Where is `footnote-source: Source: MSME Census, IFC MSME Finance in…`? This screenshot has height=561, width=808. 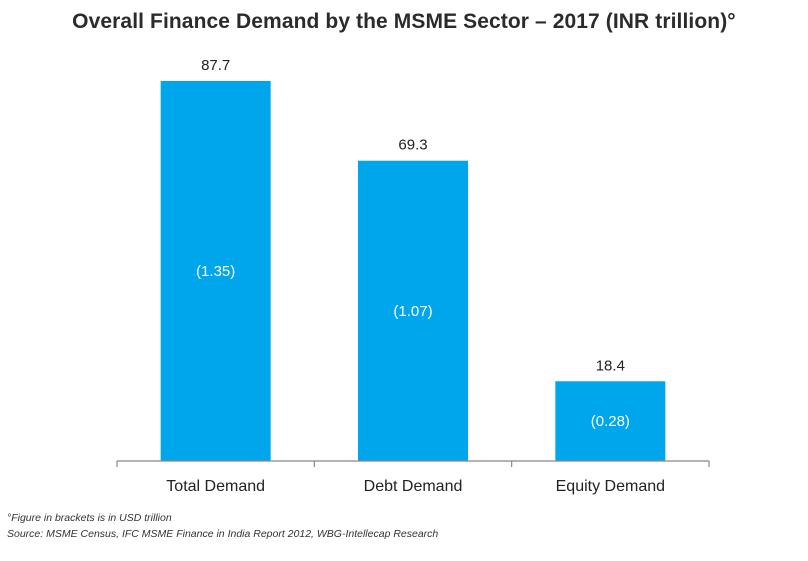 footnote-source: Source: MSME Census, IFC MSME Finance in… is located at coordinates (223, 534).